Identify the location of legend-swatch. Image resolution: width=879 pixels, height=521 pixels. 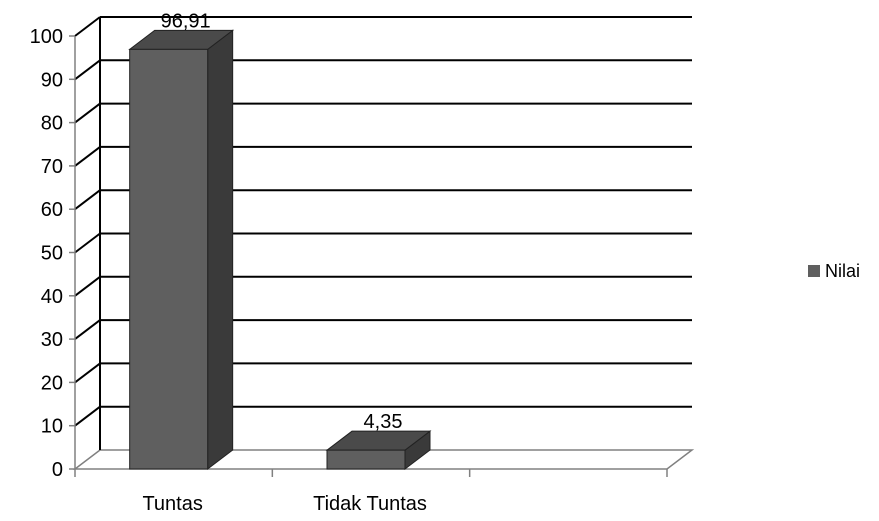
(814, 271).